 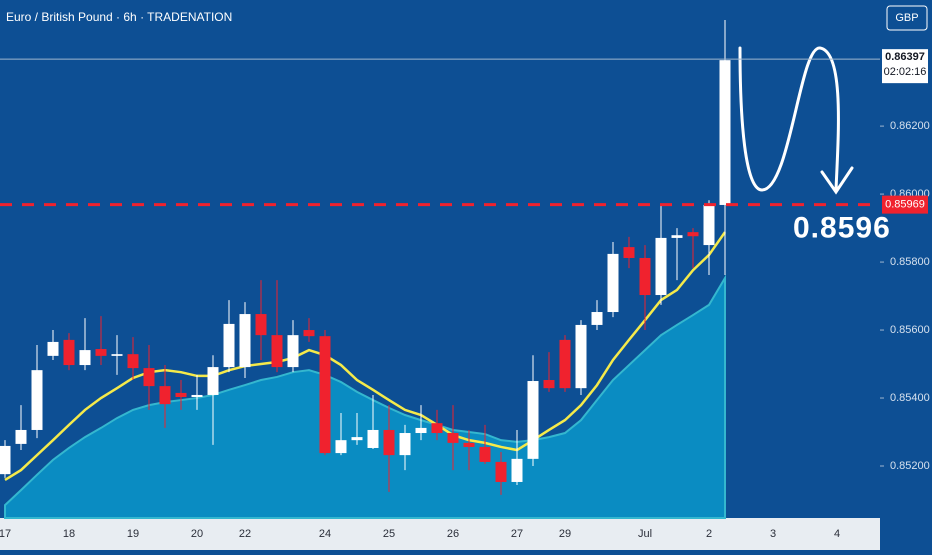 I want to click on level-label: 0.85969, so click(x=905, y=205).